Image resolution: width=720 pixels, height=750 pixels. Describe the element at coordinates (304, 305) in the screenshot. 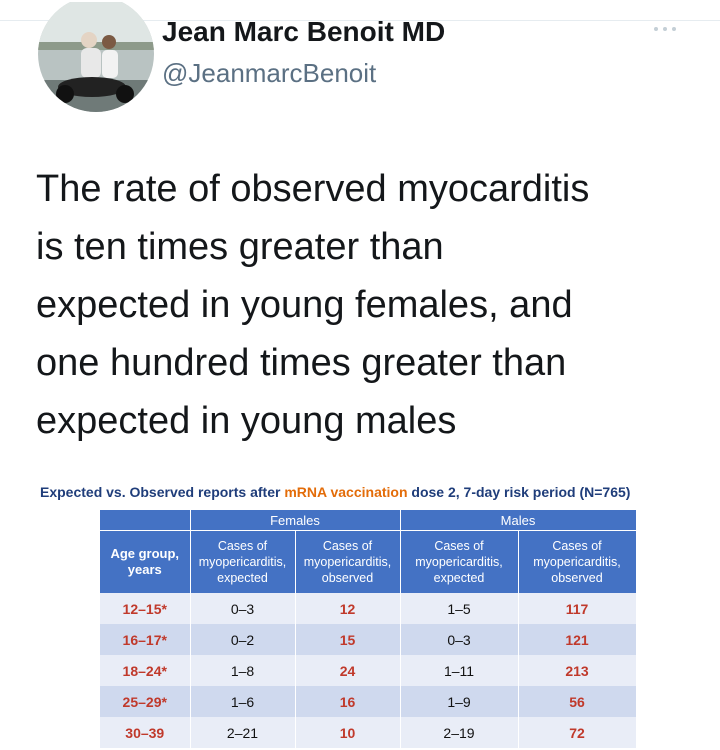

I see `tweet-line: expected in young females, and` at that location.